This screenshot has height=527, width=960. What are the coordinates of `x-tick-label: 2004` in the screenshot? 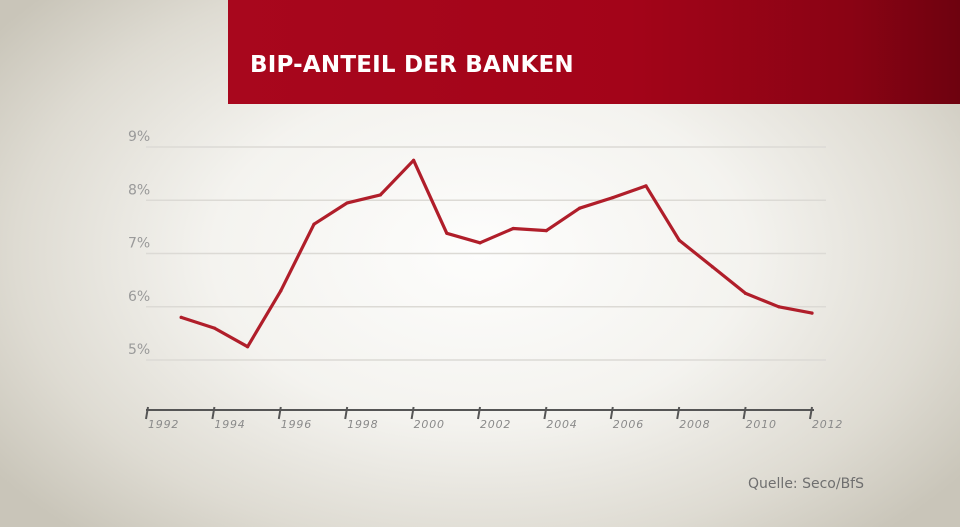 It's located at (561, 424).